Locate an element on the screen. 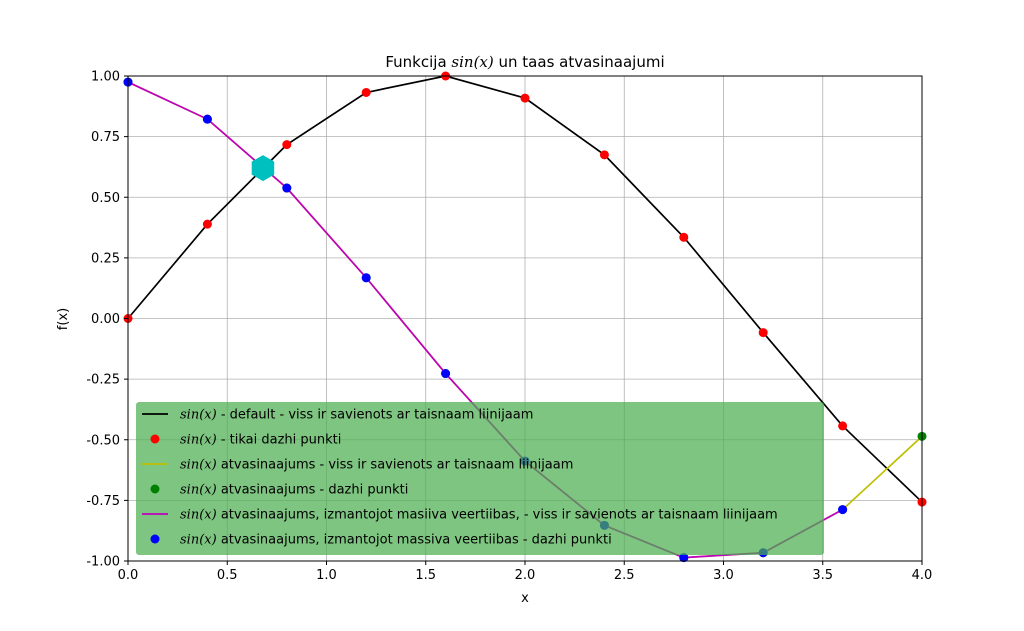 The width and height of the screenshot is (1024, 631). highlight-layer is located at coordinates (263, 168).